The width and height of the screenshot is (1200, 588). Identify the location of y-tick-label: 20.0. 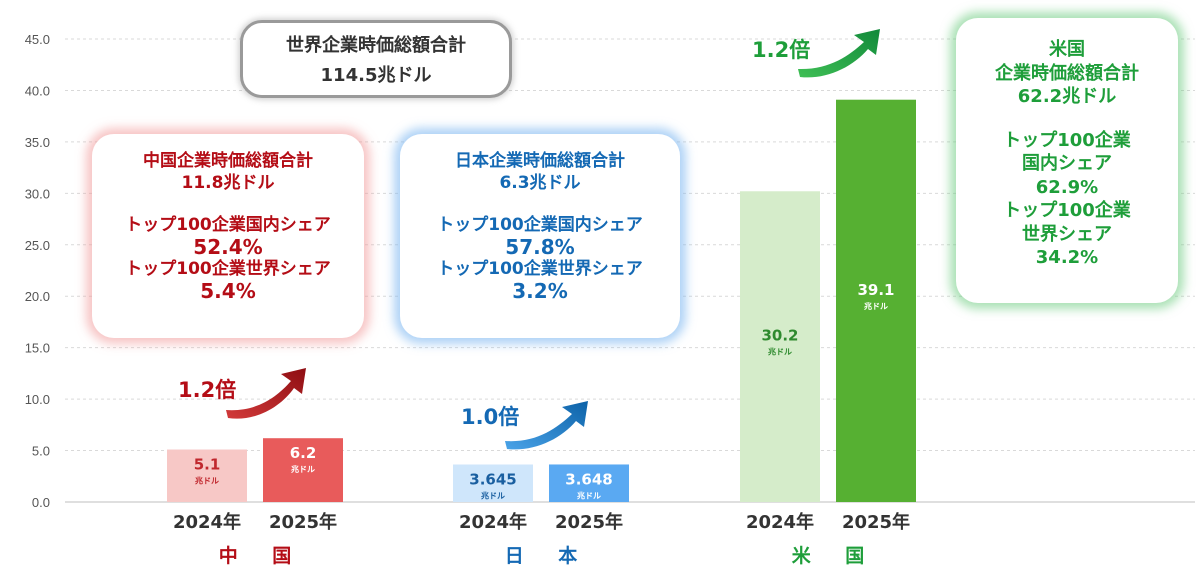
(37, 296).